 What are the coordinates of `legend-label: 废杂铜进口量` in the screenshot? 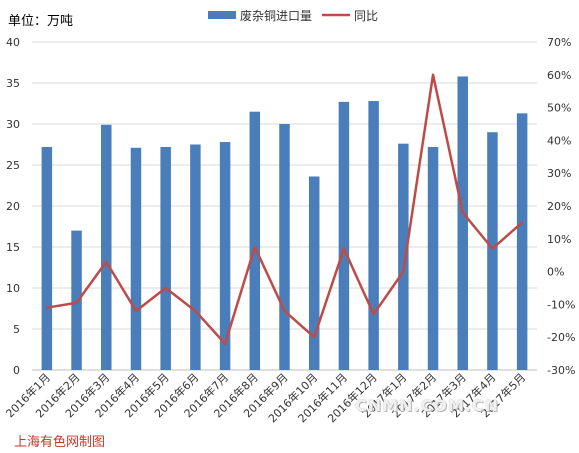 It's located at (276, 15).